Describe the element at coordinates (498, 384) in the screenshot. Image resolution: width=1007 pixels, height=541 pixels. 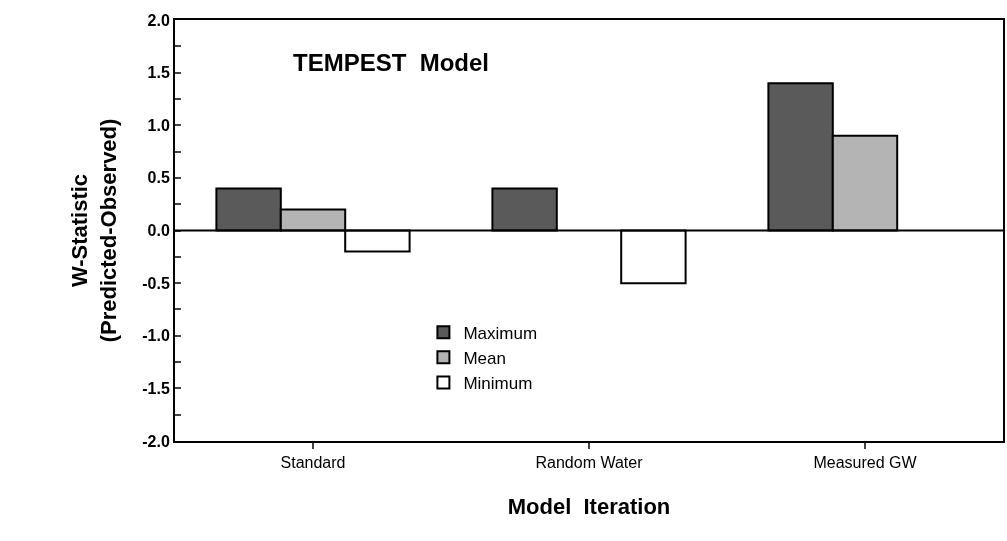
I see `legend-label: Minimum` at that location.